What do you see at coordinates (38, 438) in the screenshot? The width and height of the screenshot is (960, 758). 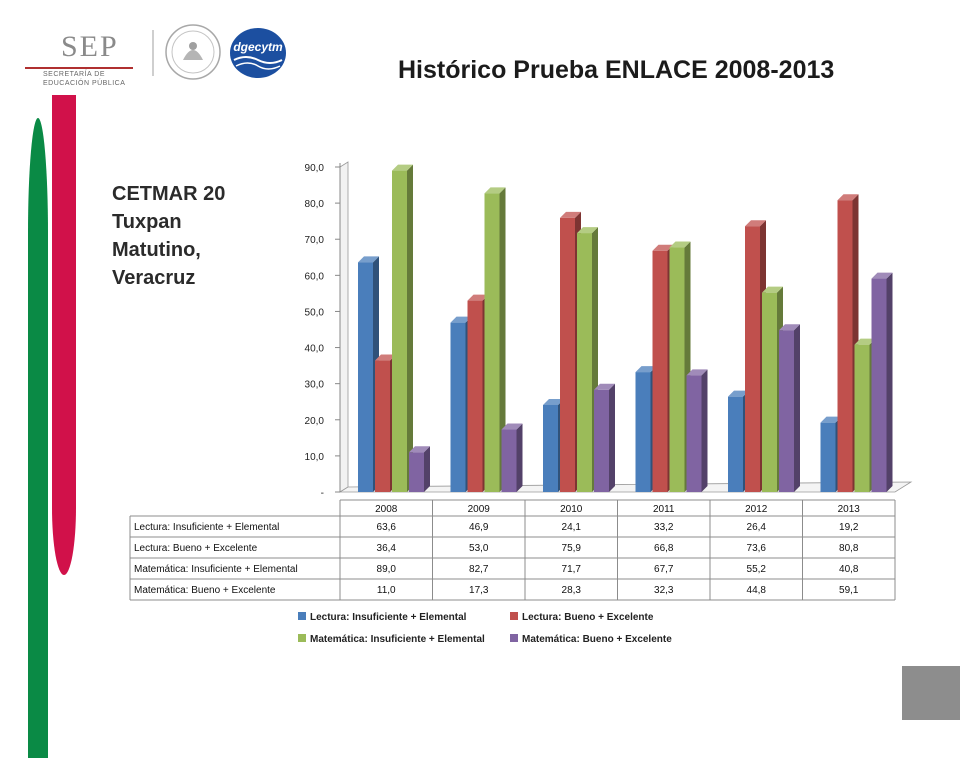 I see `green-stripe` at bounding box center [38, 438].